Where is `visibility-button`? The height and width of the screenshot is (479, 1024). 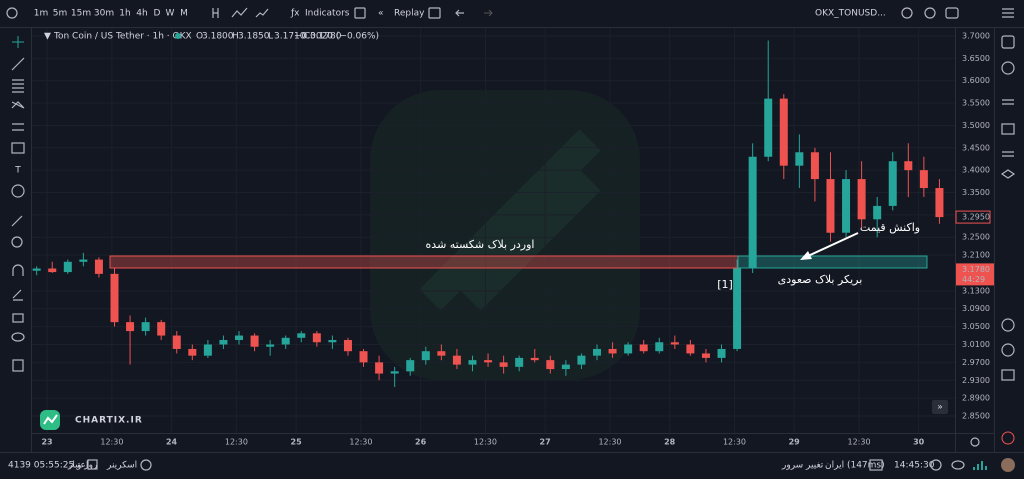
visibility-button is located at coordinates (958, 465).